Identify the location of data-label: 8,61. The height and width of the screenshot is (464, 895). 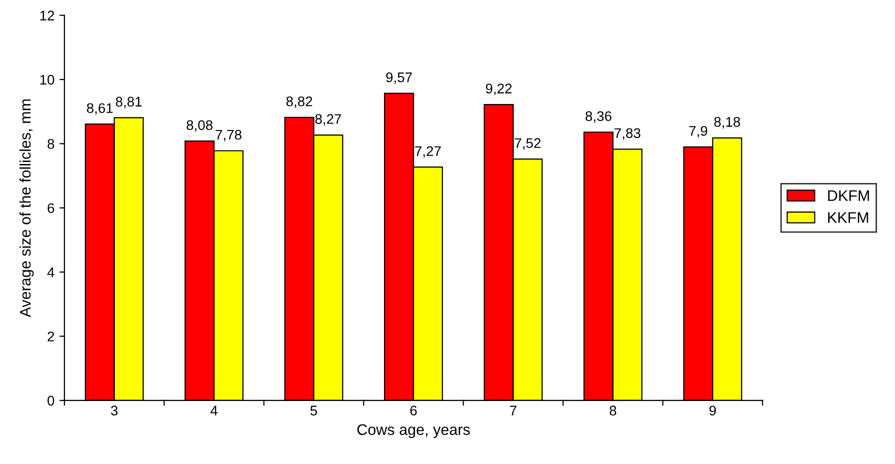
(99, 109).